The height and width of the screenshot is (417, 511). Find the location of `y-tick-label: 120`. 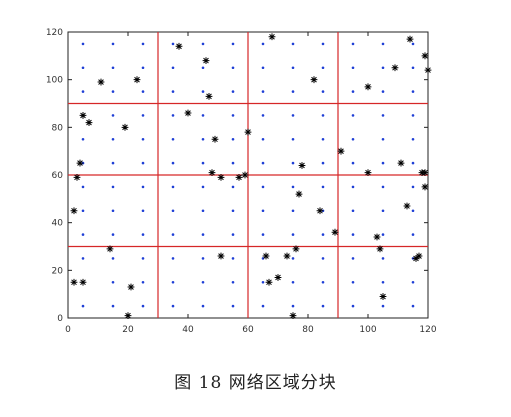

y-tick-label: 120 is located at coordinates (54, 33).